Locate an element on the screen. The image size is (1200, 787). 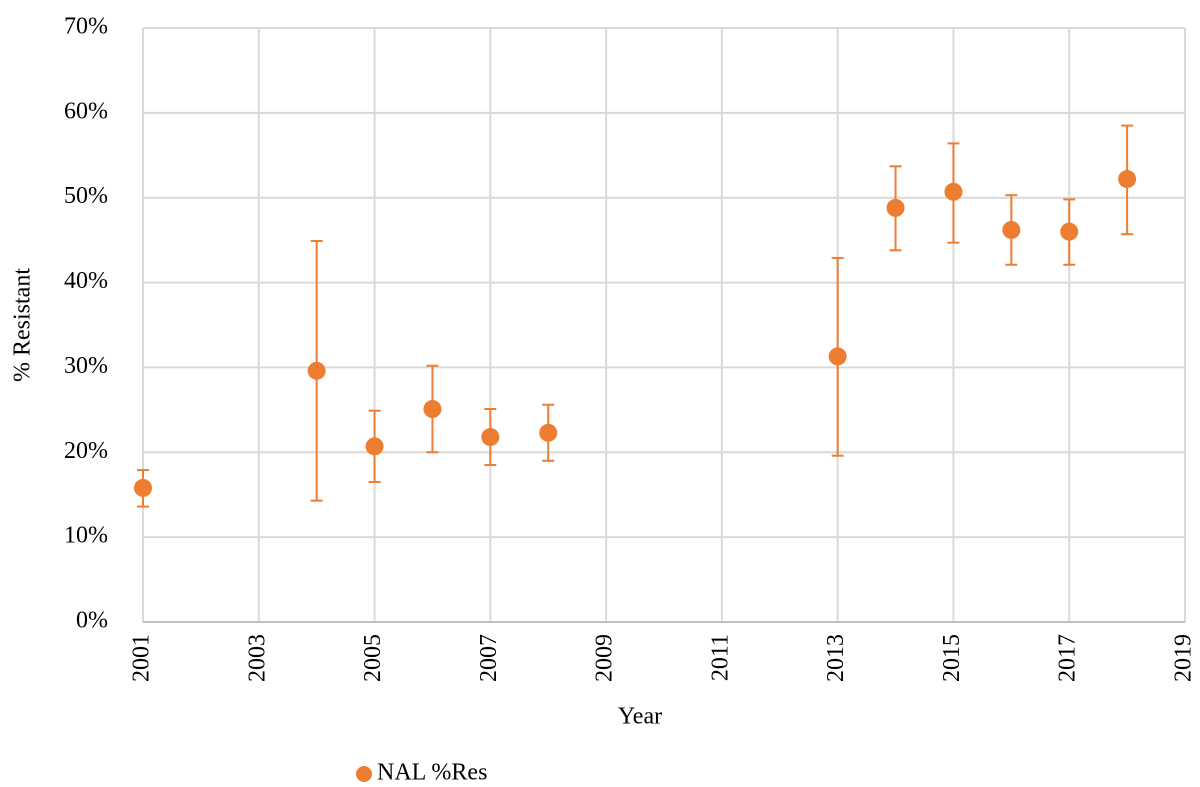
x-tick-label: 2003 is located at coordinates (257, 658).